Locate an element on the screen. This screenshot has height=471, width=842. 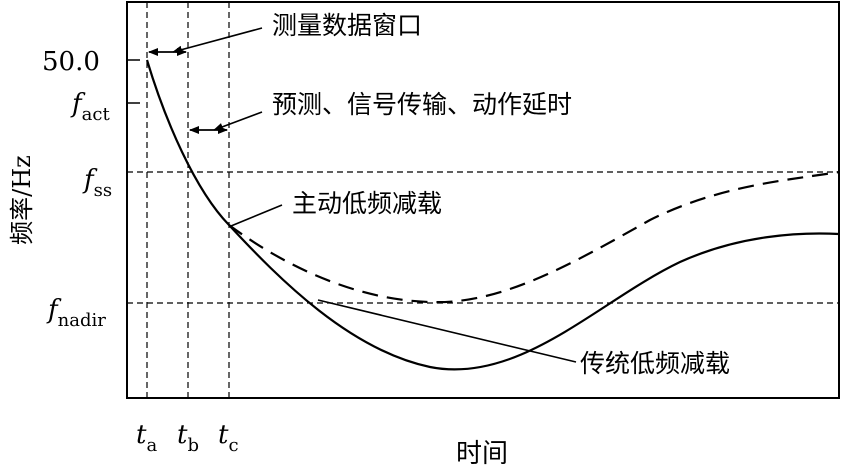
y-tick-fss: fss is located at coordinates (97, 183).